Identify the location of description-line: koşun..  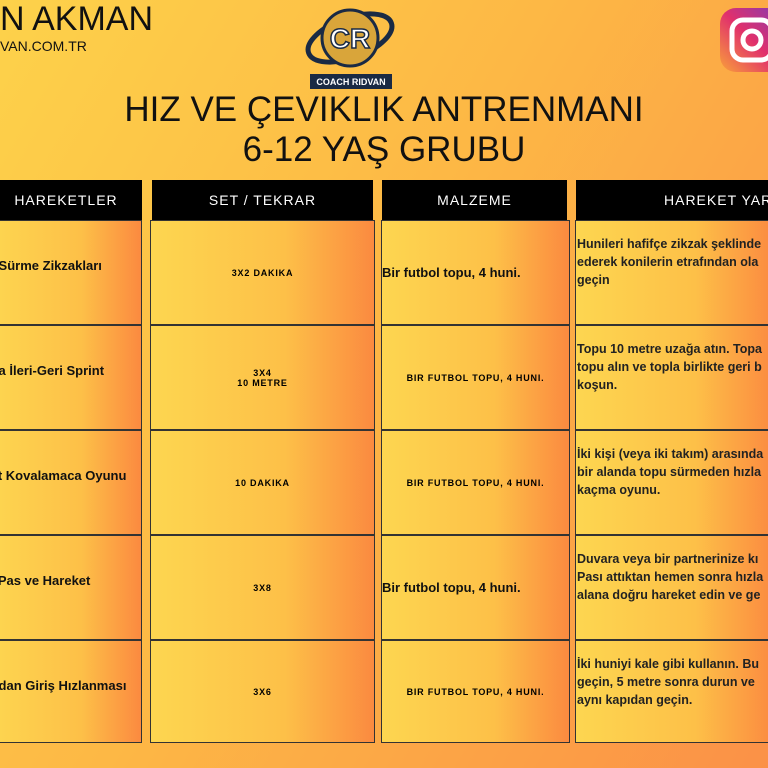
(597, 385).